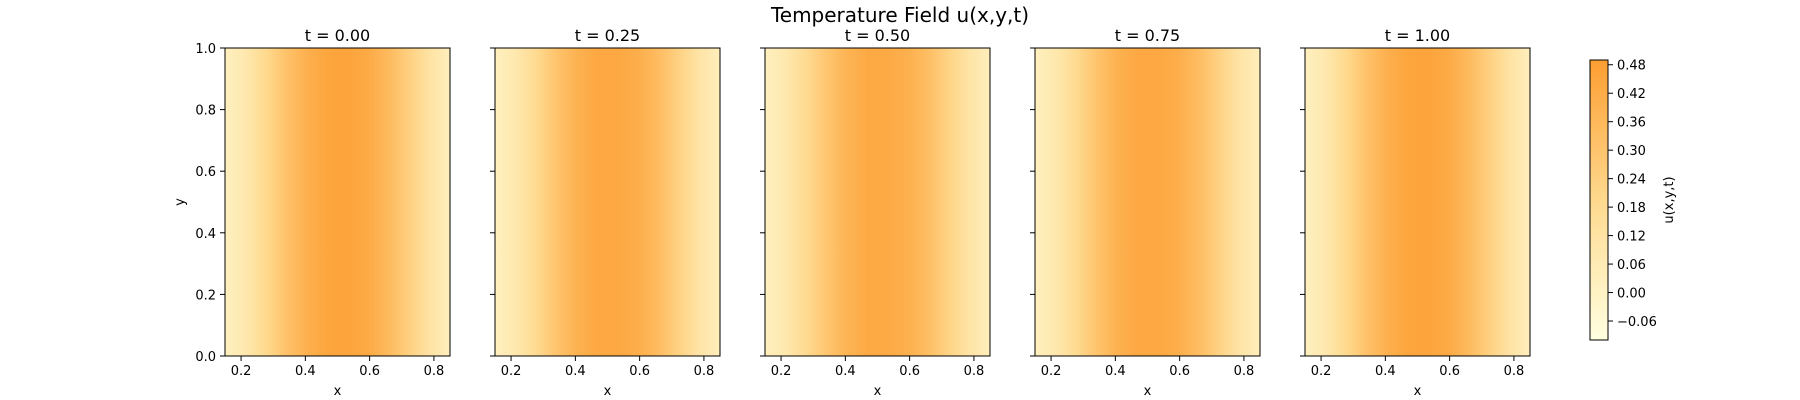  I want to click on y-axis-label: y, so click(180, 202).